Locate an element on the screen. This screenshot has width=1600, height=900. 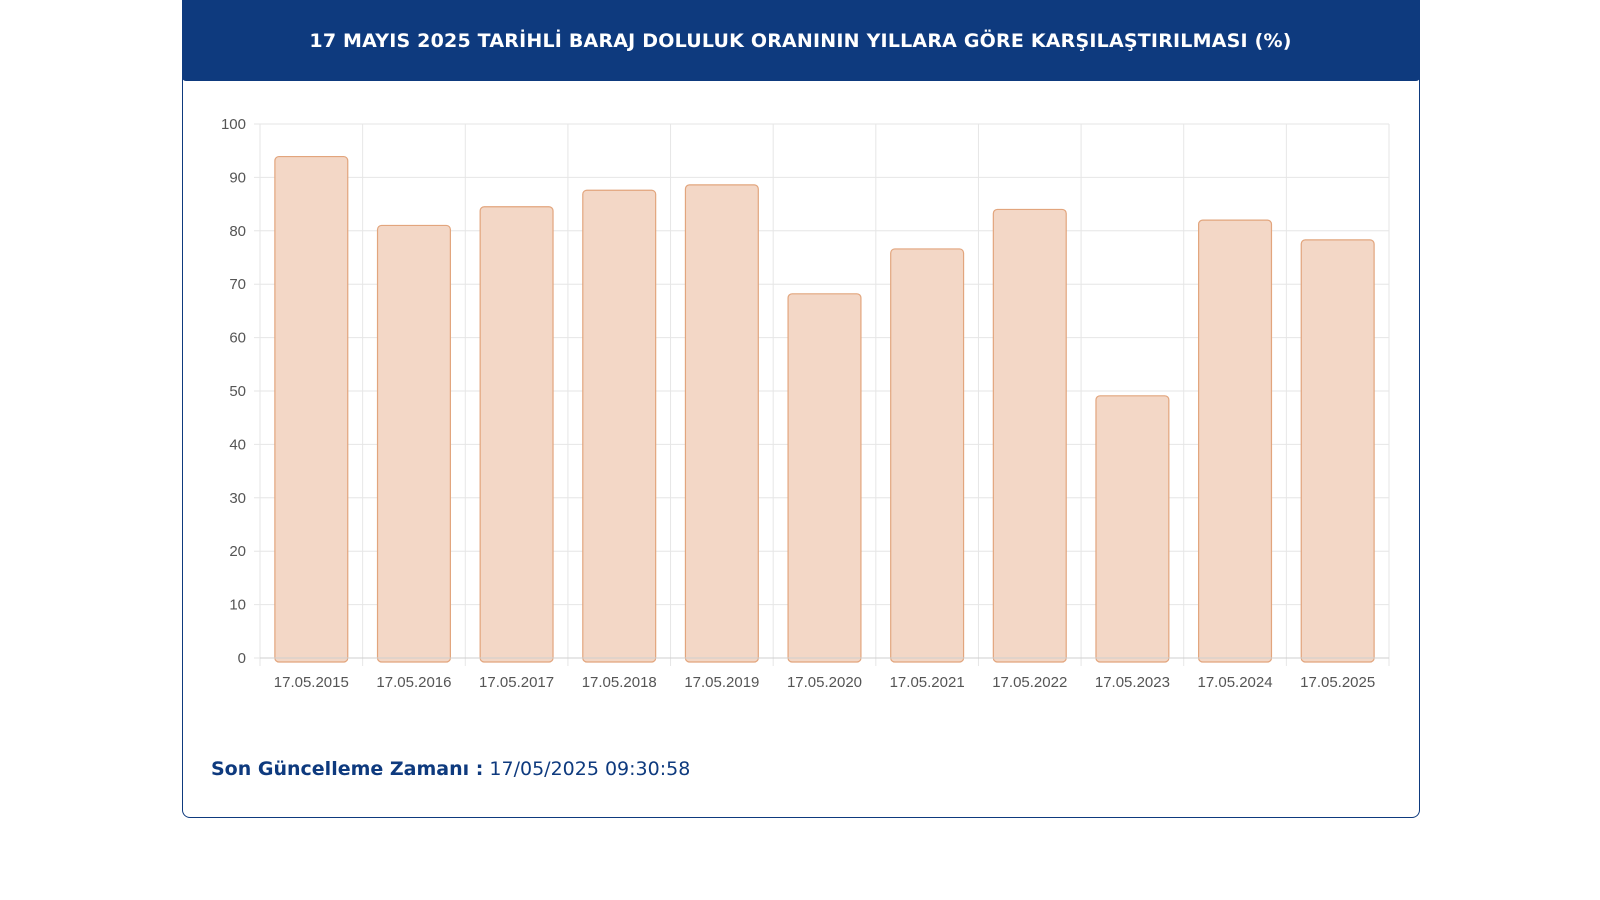
last-update-label: Son Güncelleme Zamanı : is located at coordinates (347, 769).